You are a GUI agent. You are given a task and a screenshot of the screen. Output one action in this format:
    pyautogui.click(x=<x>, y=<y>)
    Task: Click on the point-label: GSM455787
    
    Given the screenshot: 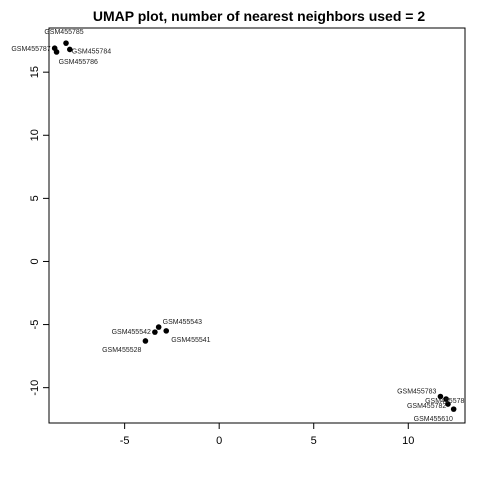 What is the action you would take?
    pyautogui.click(x=30, y=49)
    